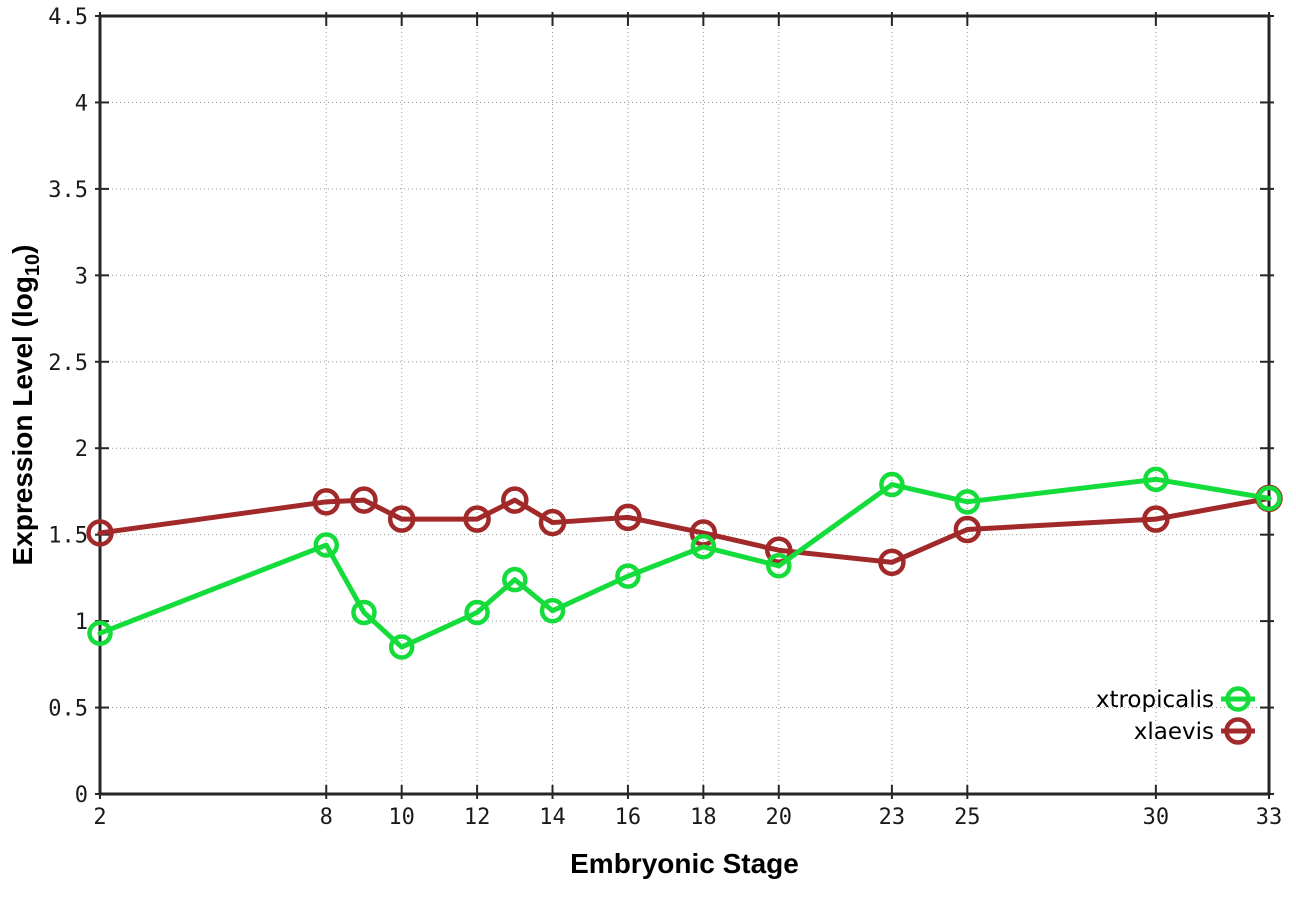 This screenshot has width=1296, height=907. I want to click on x-tick-label: 10, so click(401, 817).